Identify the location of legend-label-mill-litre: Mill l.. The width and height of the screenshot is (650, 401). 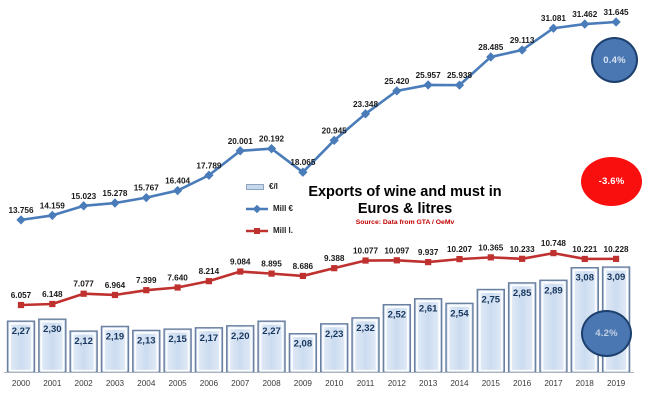
(283, 230).